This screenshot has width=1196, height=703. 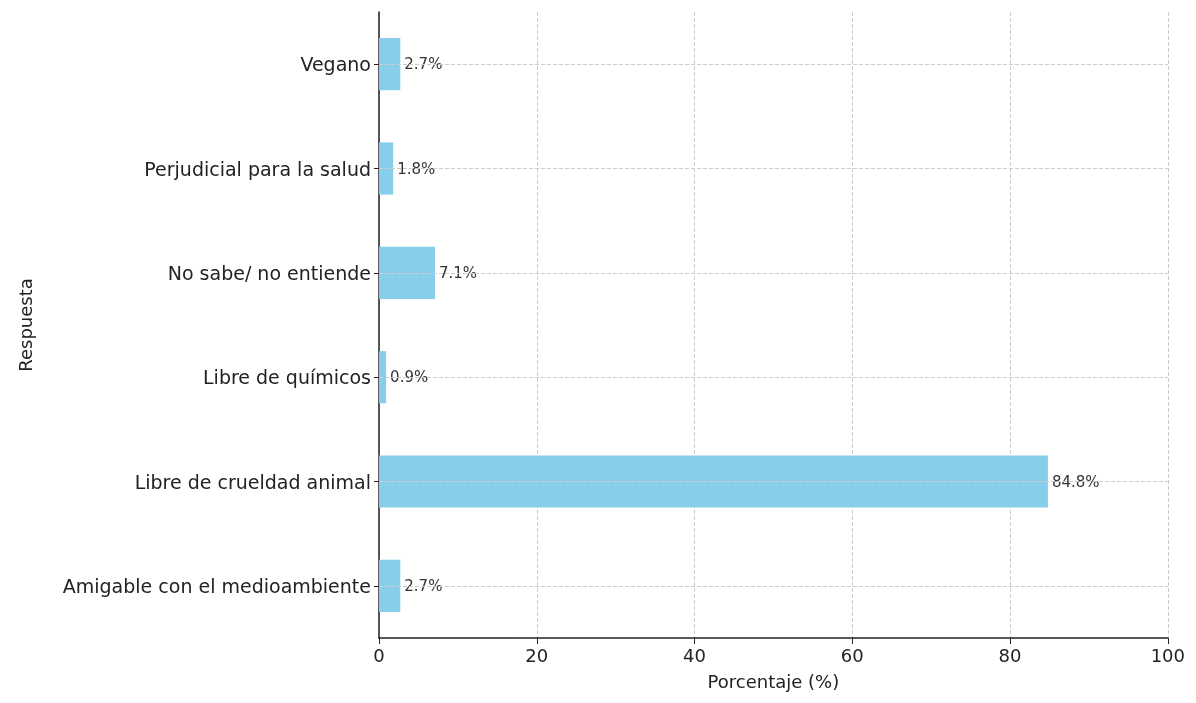 I want to click on x-tick-label: 100, so click(x=1167, y=655).